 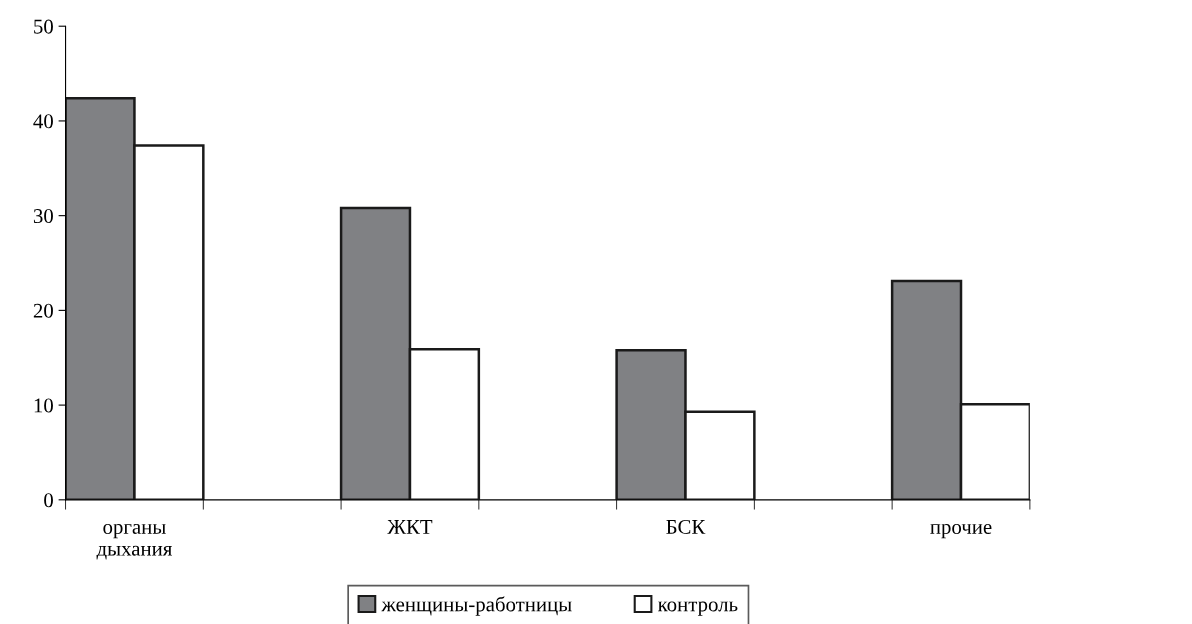 I want to click on y-tick-label: 40, so click(x=43, y=121).